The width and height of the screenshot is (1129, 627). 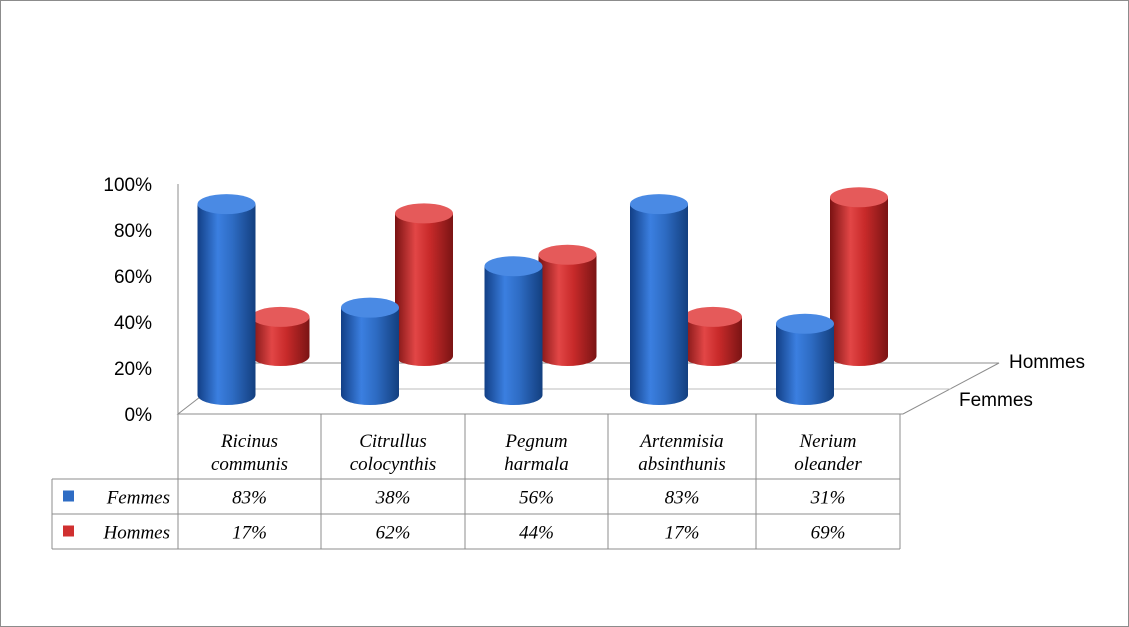 What do you see at coordinates (138, 498) in the screenshot?
I see `series-name-femmes: Femmes` at bounding box center [138, 498].